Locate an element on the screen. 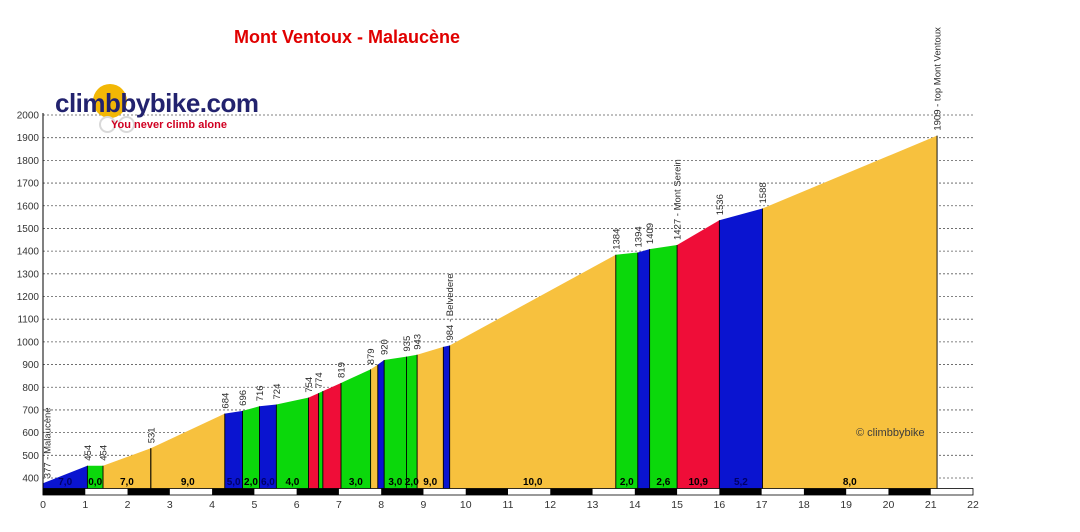 Image resolution: width=1080 pixels, height=532 pixels. elevation-label: 1427 - Mont Serein is located at coordinates (678, 199).